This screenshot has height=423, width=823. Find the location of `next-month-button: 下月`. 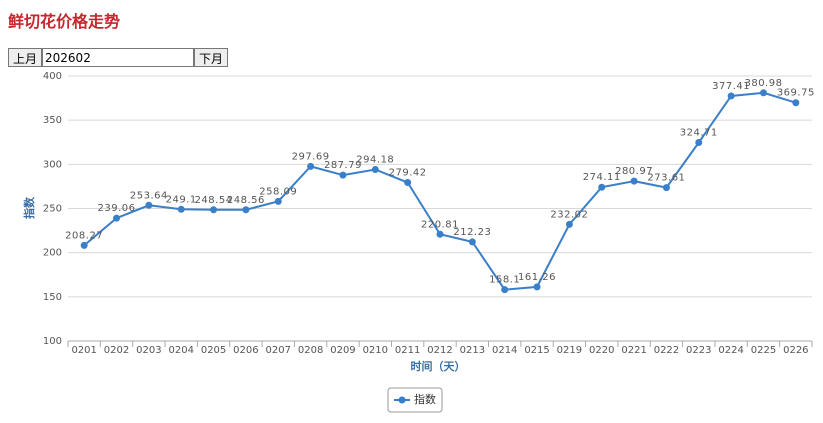

next-month-button: 下月 is located at coordinates (211, 57).